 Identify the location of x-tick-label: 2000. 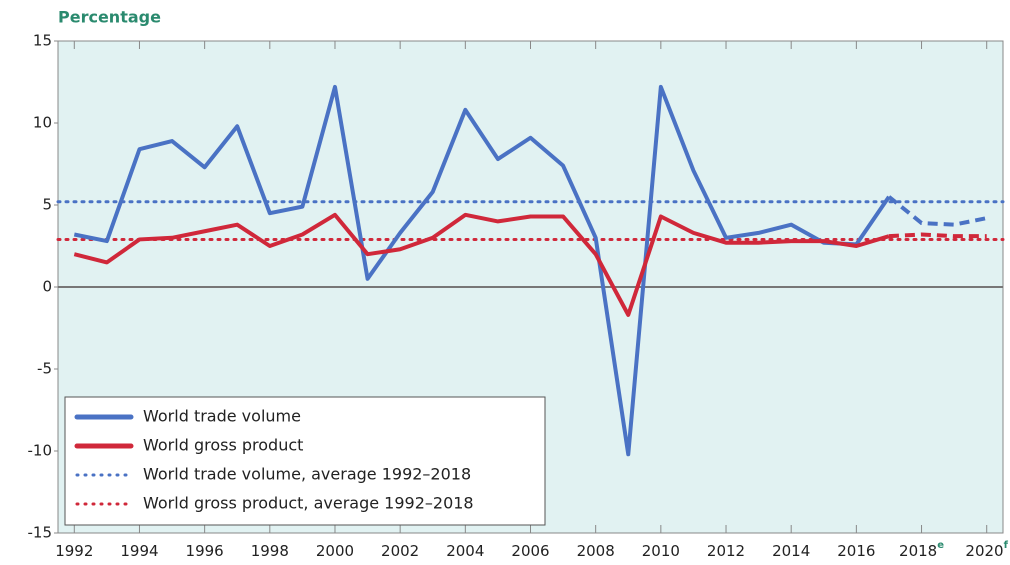
(335, 551).